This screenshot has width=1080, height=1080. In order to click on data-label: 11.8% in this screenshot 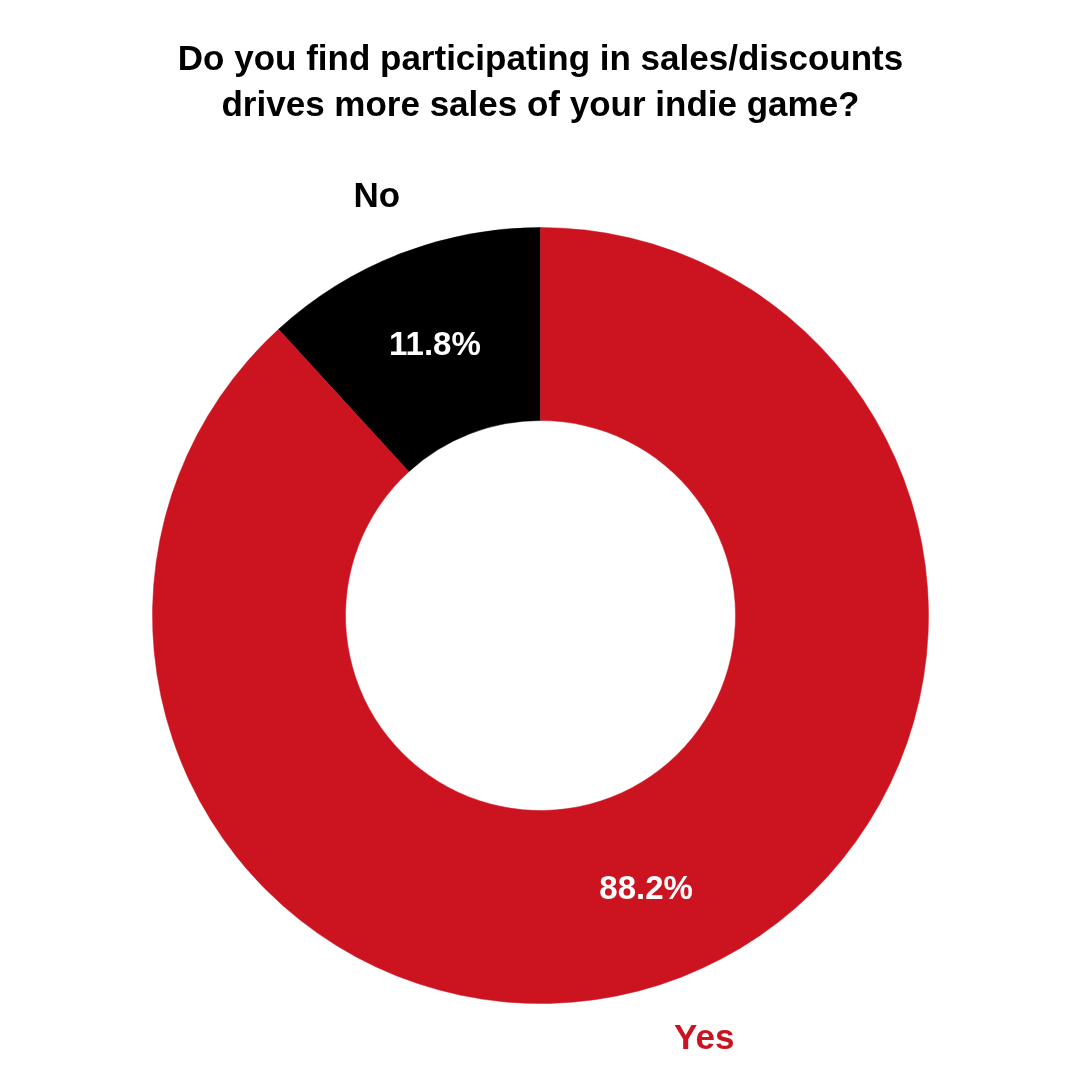, I will do `click(435, 344)`.